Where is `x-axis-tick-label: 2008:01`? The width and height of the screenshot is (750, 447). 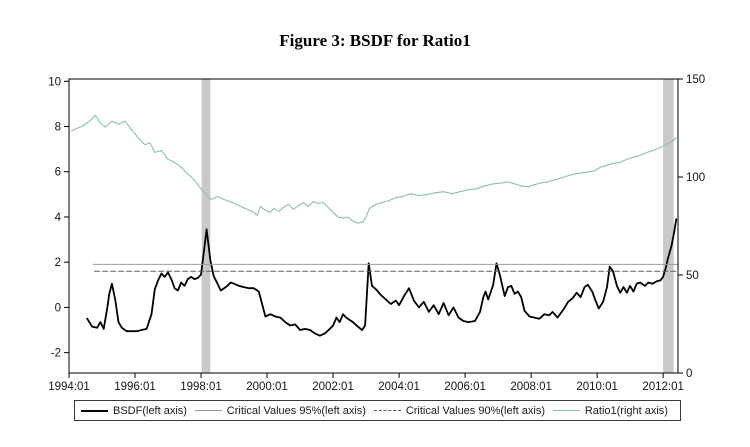
x-axis-tick-label: 2008:01 is located at coordinates (531, 387).